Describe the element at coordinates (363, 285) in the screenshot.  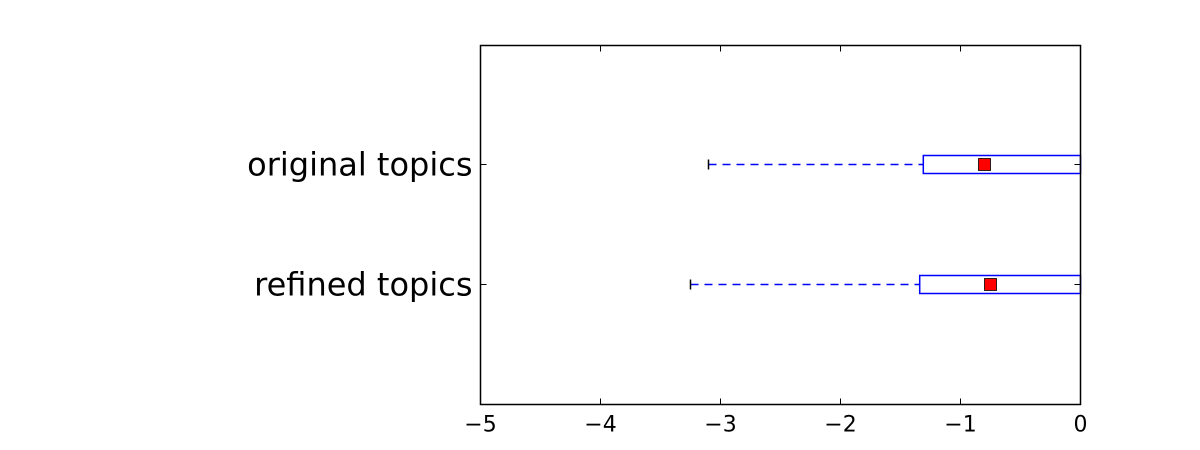
I see `category-label: refined topics` at that location.